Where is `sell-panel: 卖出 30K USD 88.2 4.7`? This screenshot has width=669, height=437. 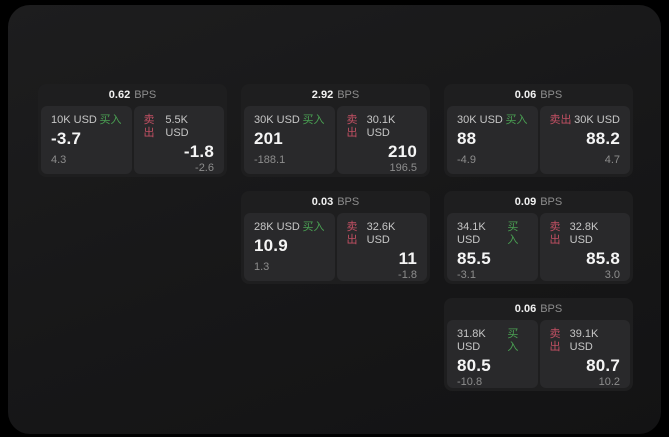
sell-panel: 卖出 30K USD 88.2 4.7 is located at coordinates (584, 140).